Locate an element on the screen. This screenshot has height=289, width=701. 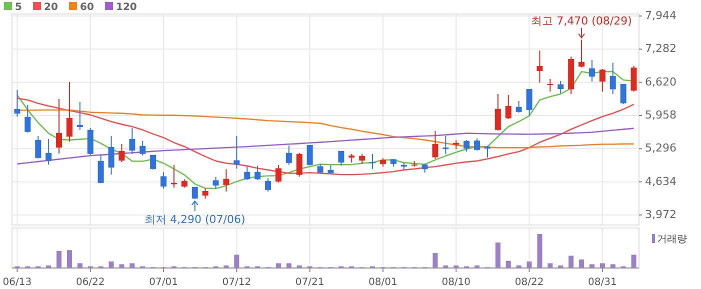
legend-label: 5 is located at coordinates (18, 7).